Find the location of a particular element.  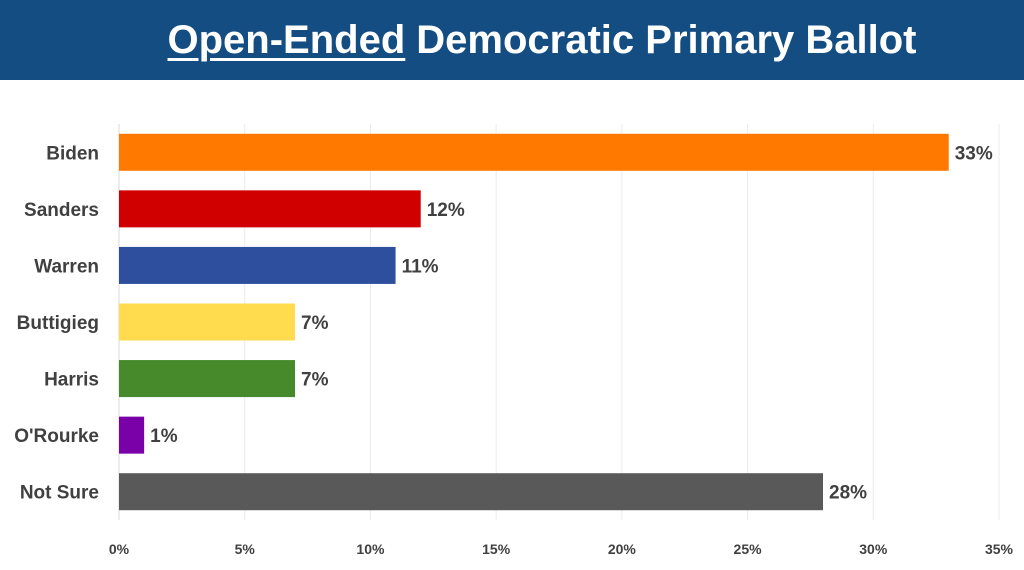

bar-buttigieg is located at coordinates (207, 322).